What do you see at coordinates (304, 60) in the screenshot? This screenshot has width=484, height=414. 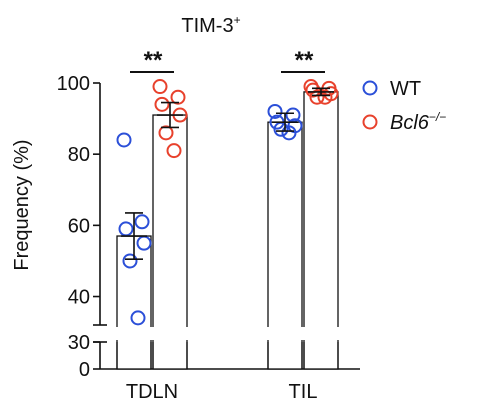 I see `significance-label-til: **` at bounding box center [304, 60].